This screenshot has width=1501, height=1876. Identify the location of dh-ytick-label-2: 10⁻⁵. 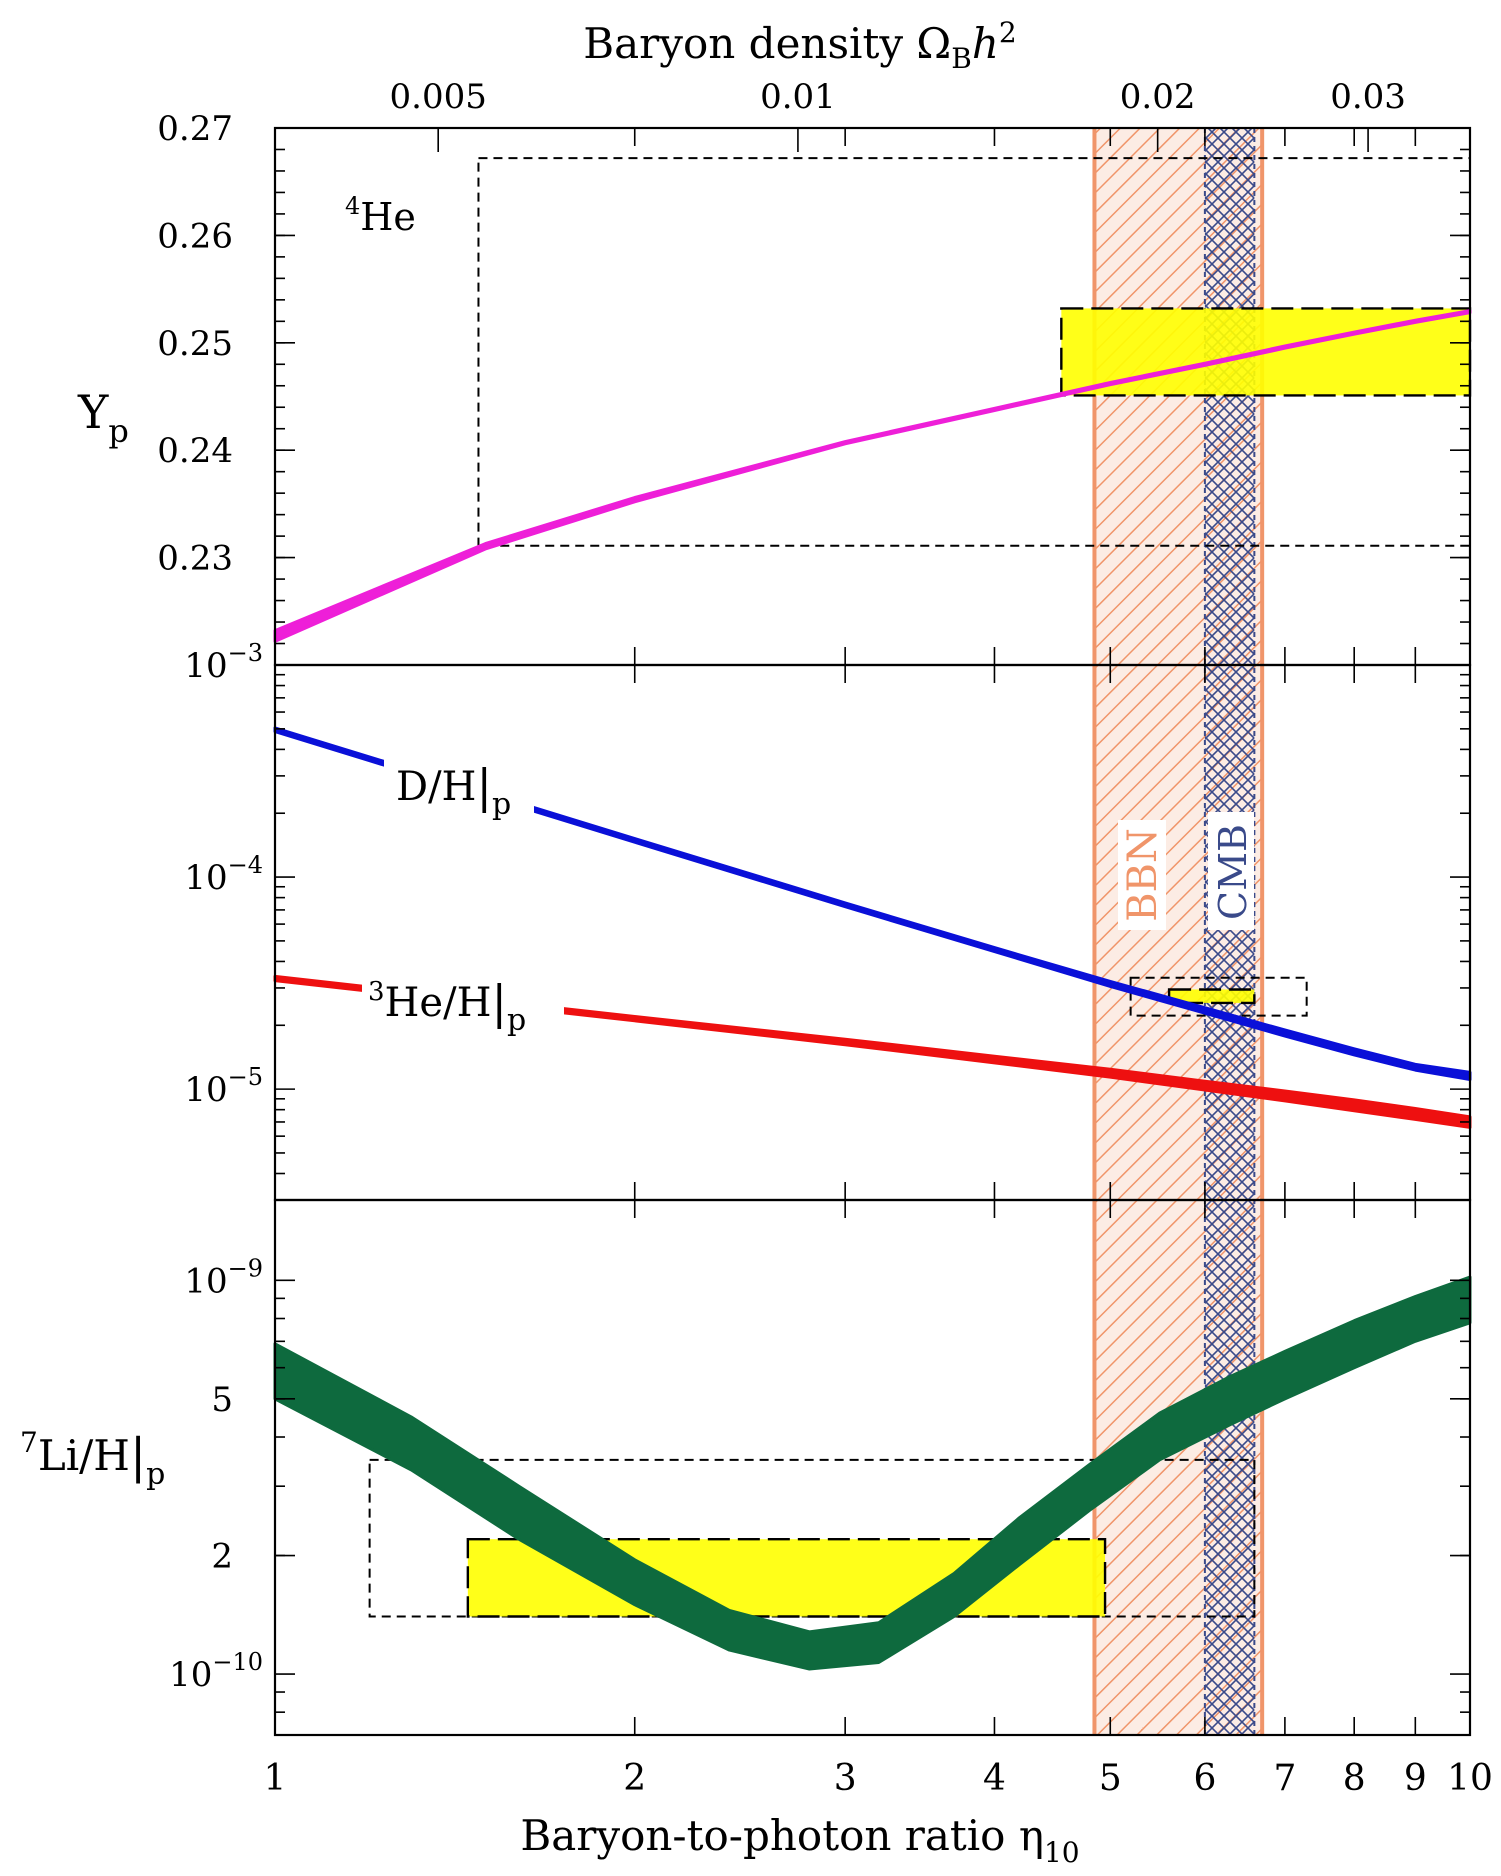
(223, 1086).